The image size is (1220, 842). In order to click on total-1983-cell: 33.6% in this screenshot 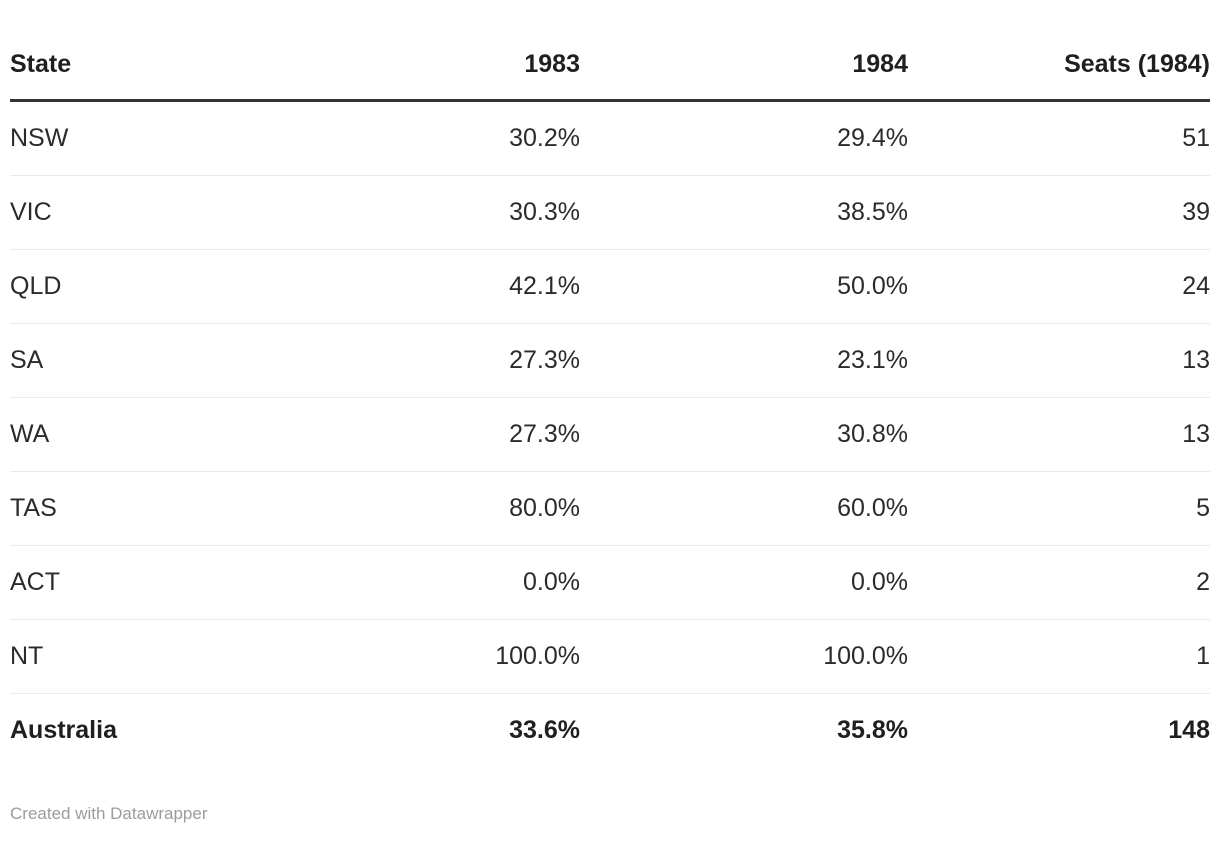, I will do `click(544, 730)`.